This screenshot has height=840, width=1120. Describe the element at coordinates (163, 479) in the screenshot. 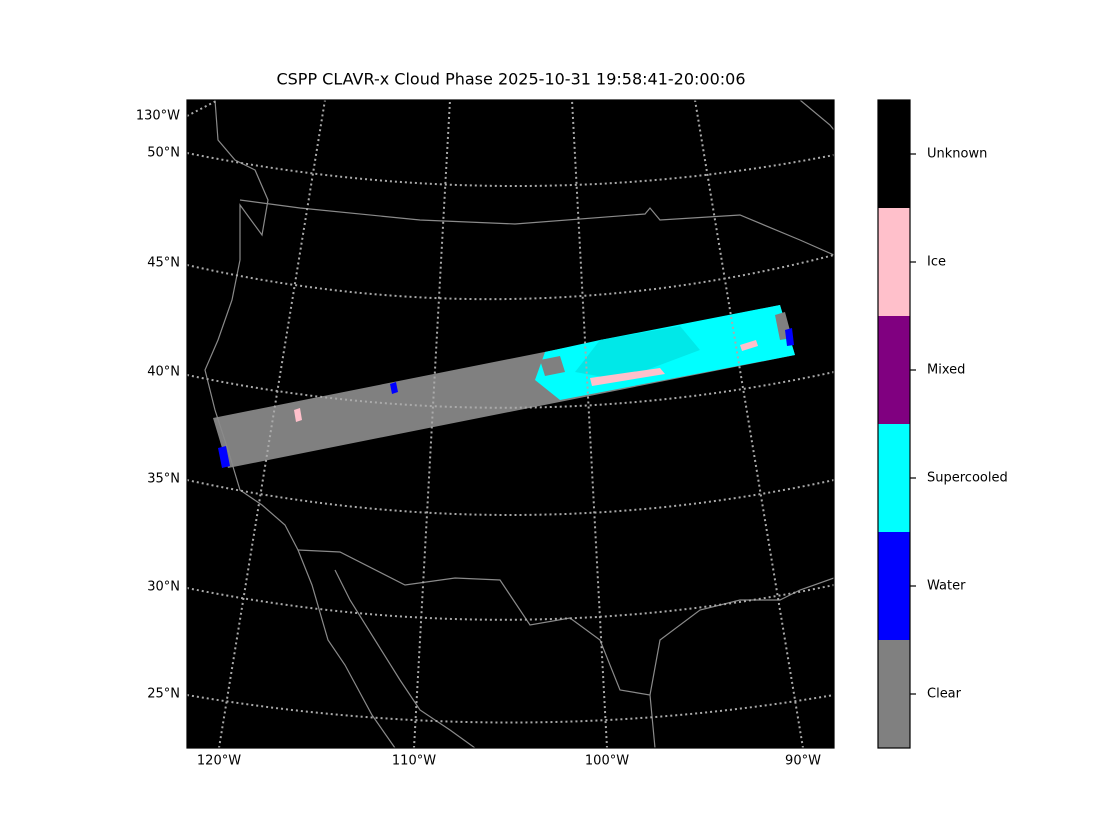

I see `lat-label: 35°N` at that location.